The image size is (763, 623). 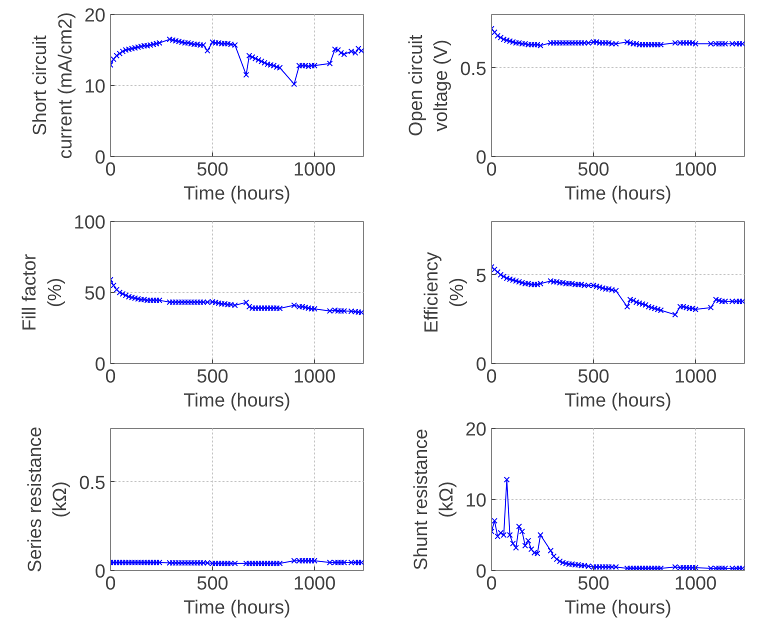 I want to click on y-axis-title: Series resistance (kΩ), so click(x=48, y=499).